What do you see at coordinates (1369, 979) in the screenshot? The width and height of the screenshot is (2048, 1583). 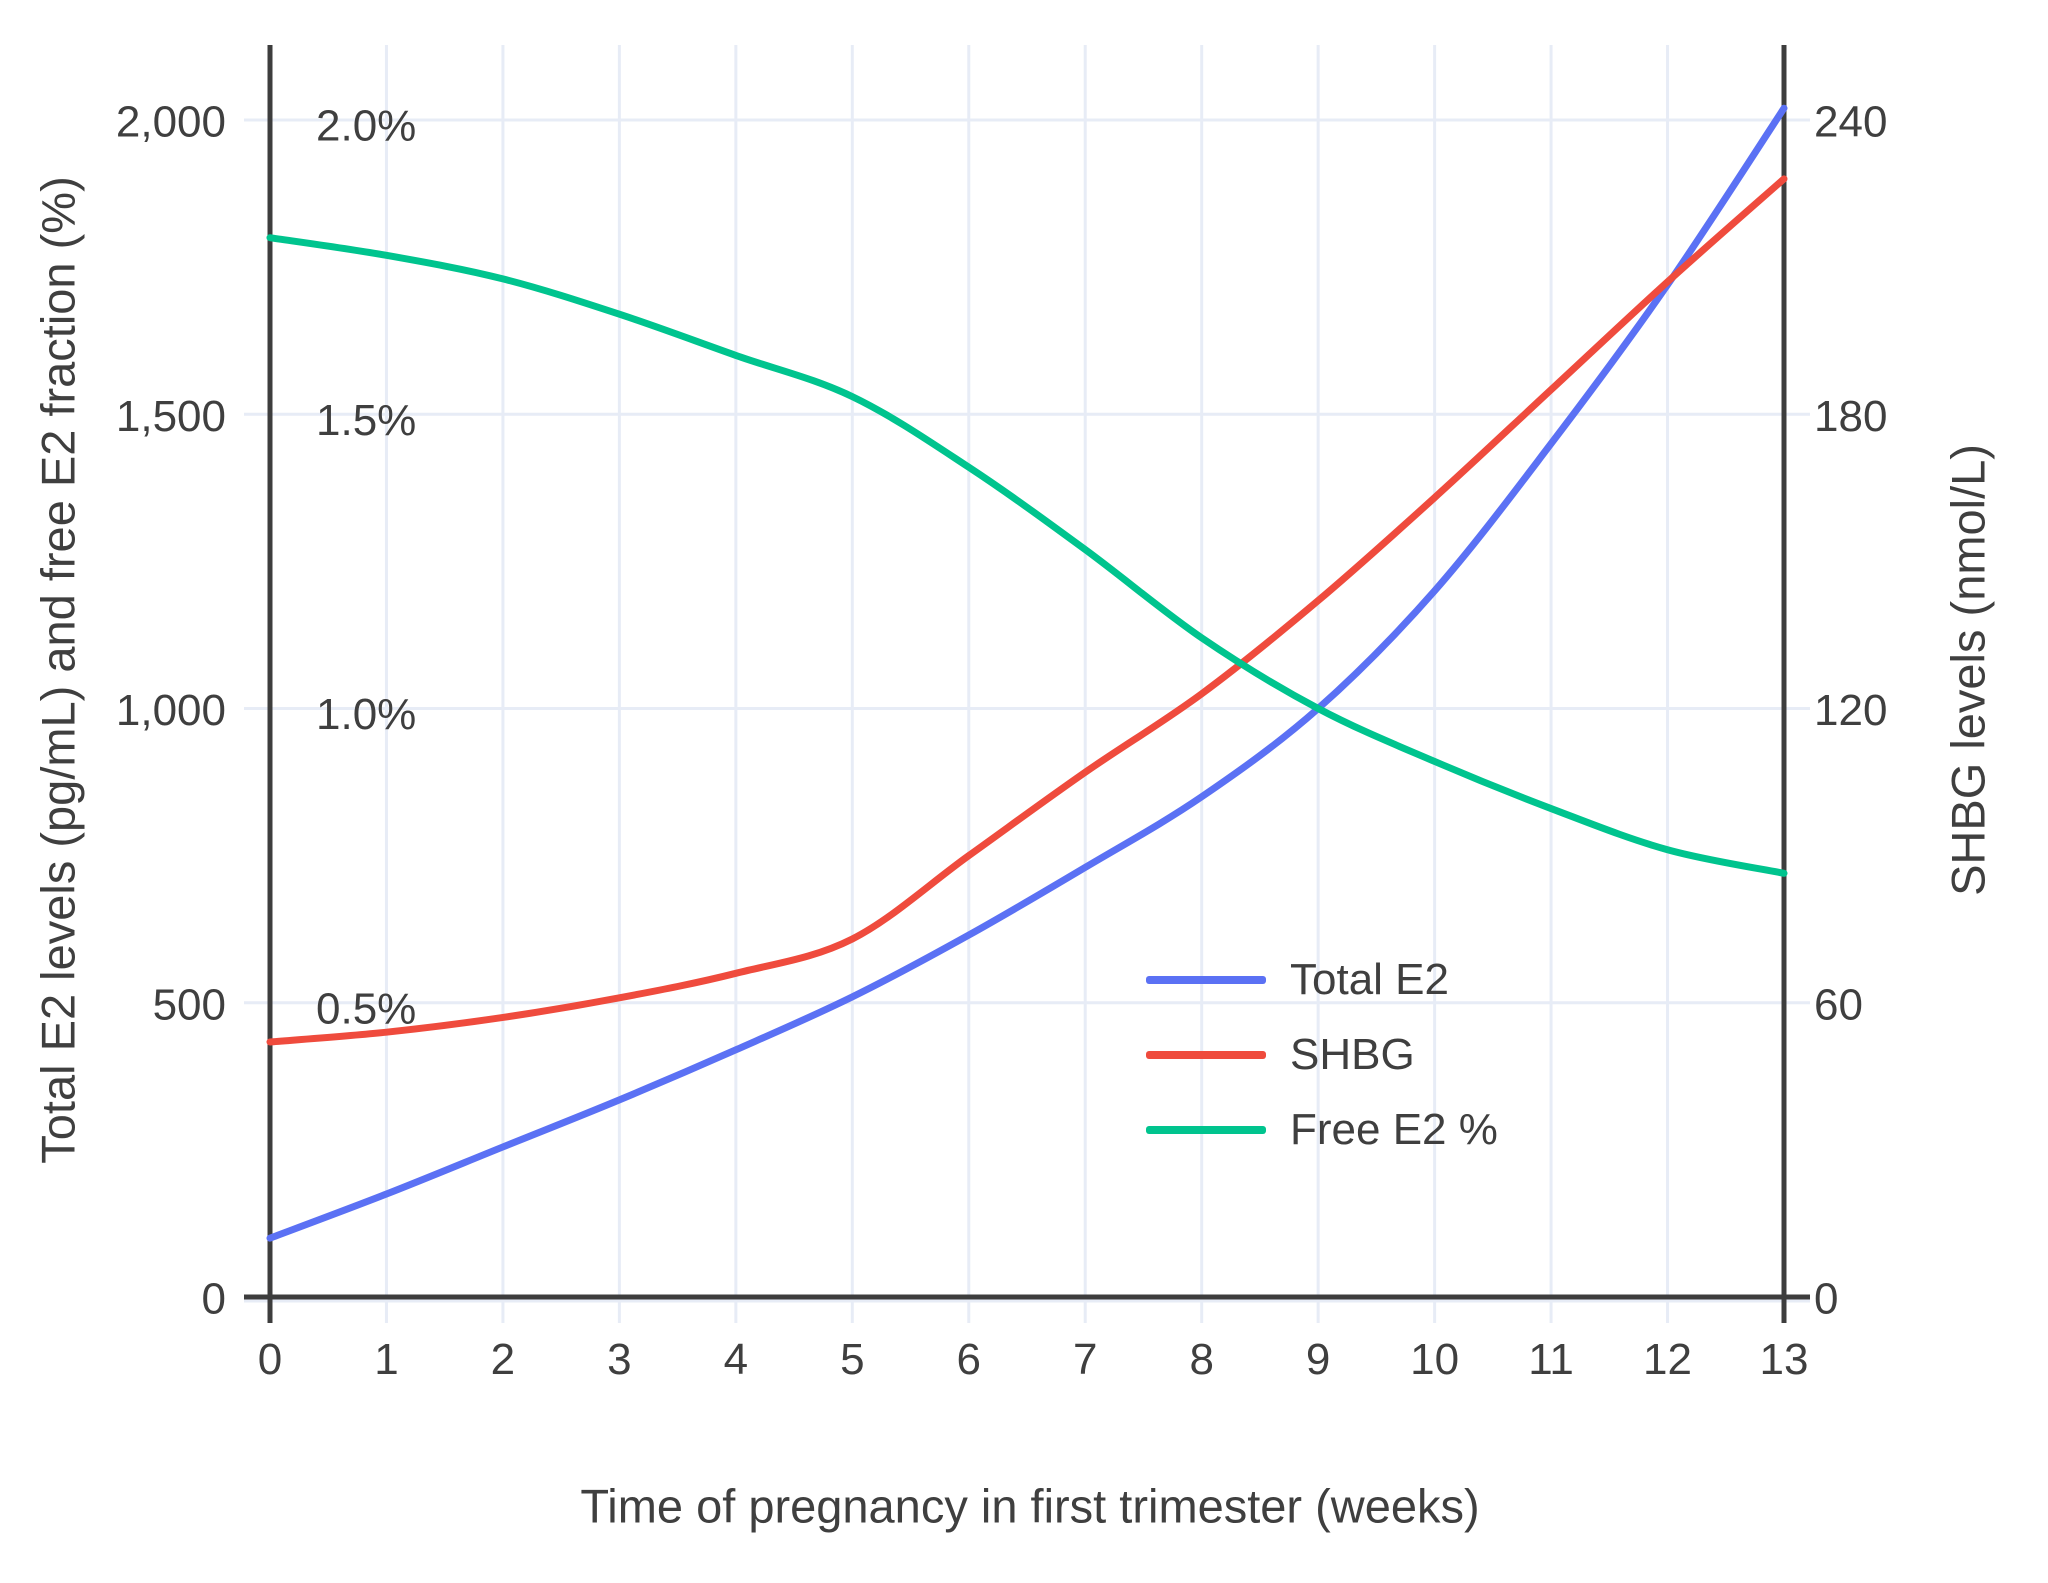 I see `legend-label-total-e2: Total E2` at bounding box center [1369, 979].